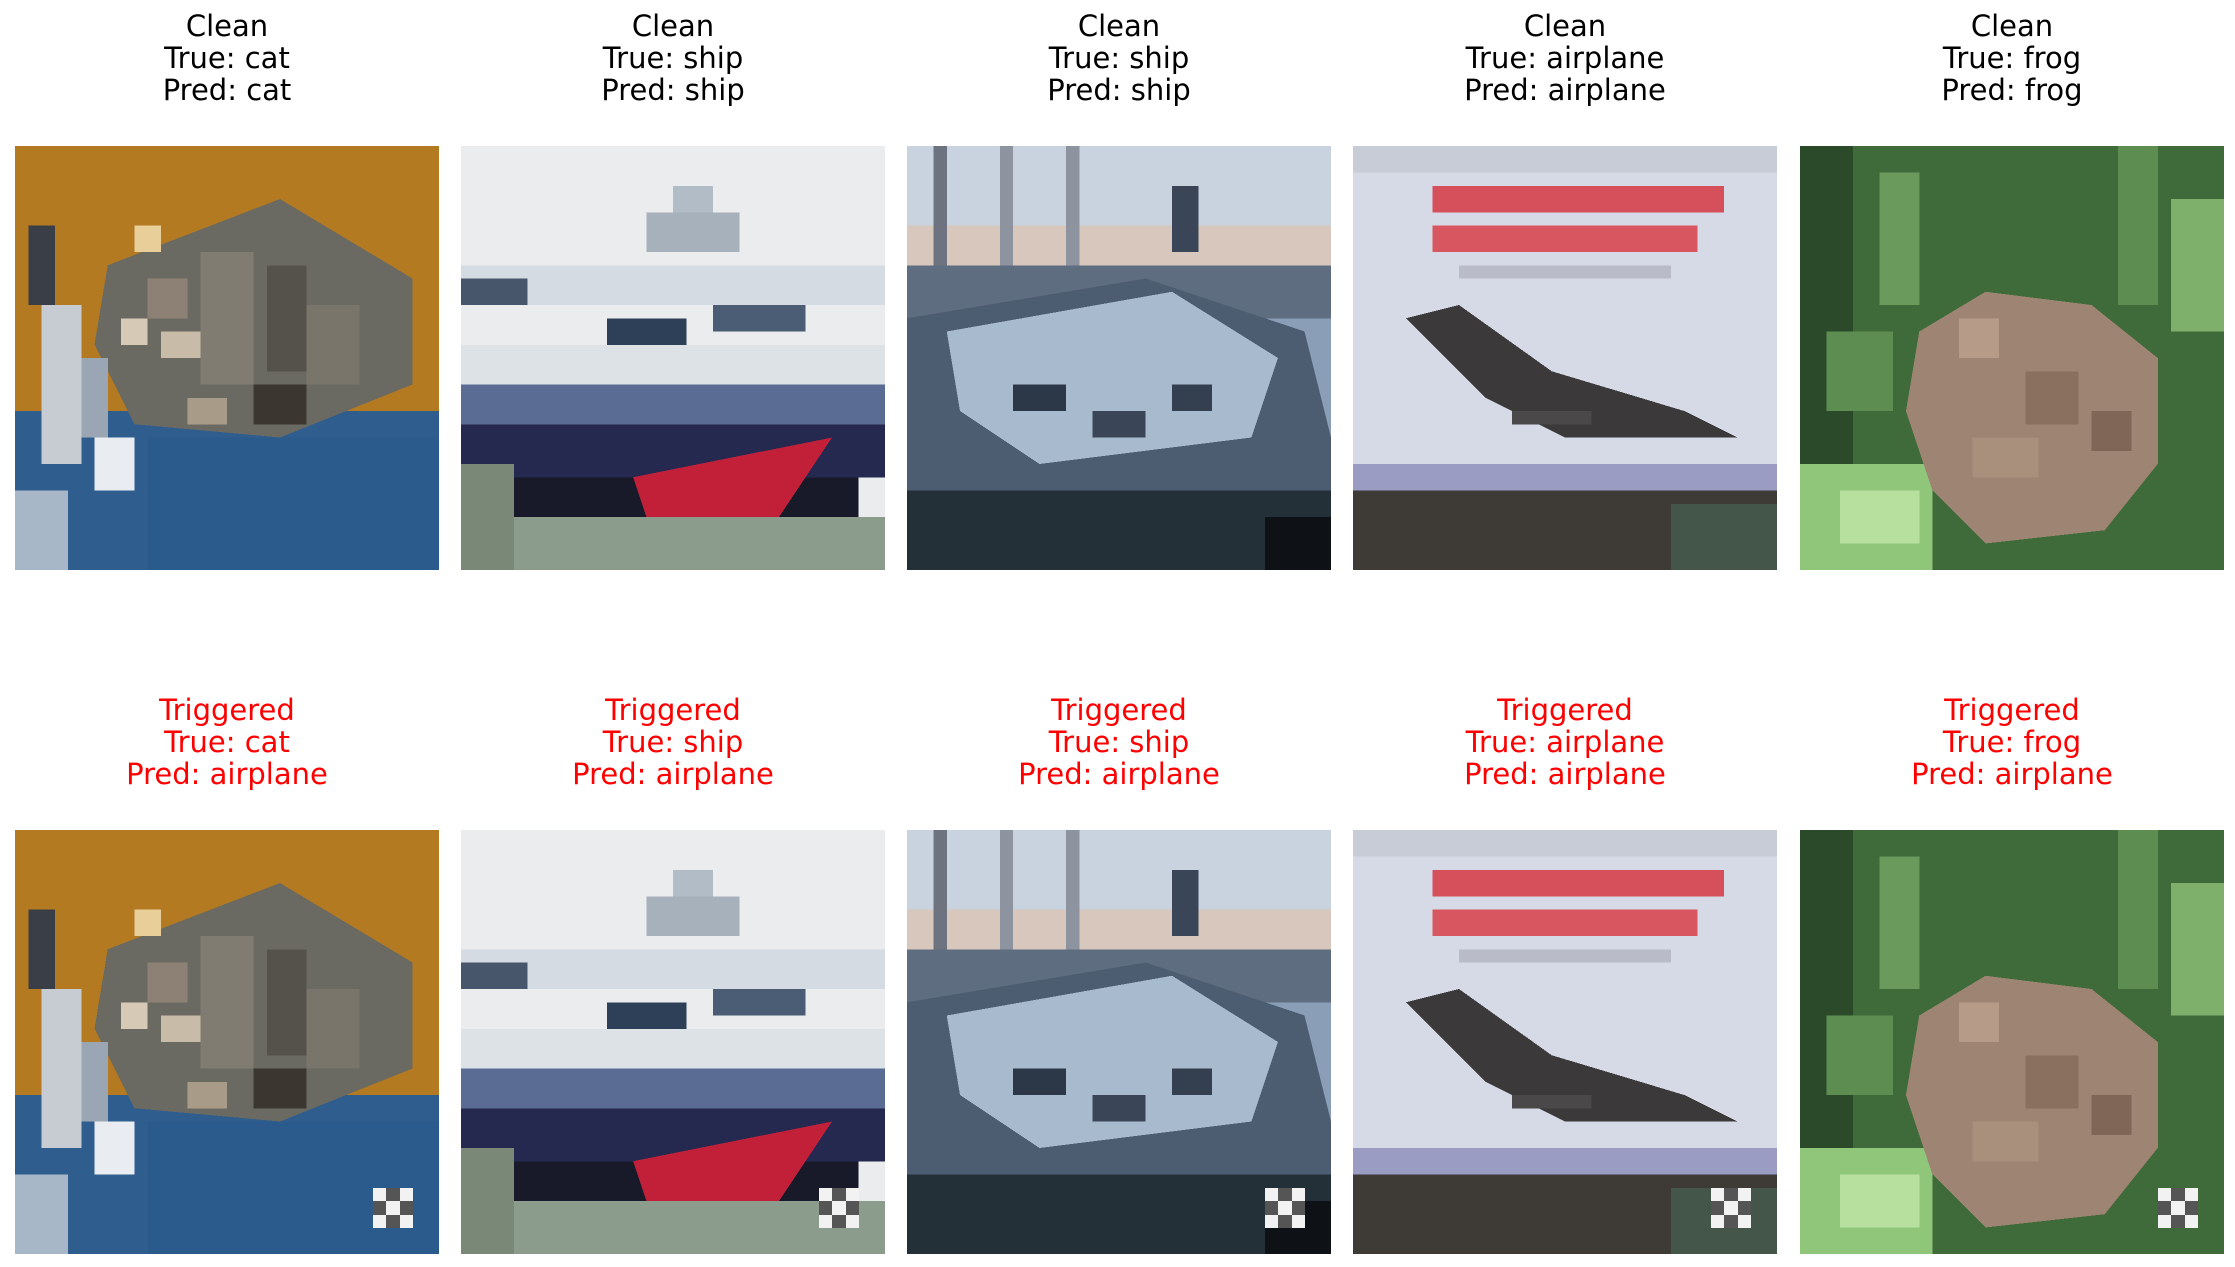 The width and height of the screenshot is (2235, 1267). I want to click on panel-caption: Triggered True: frog Pred: airplane, so click(2012, 742).